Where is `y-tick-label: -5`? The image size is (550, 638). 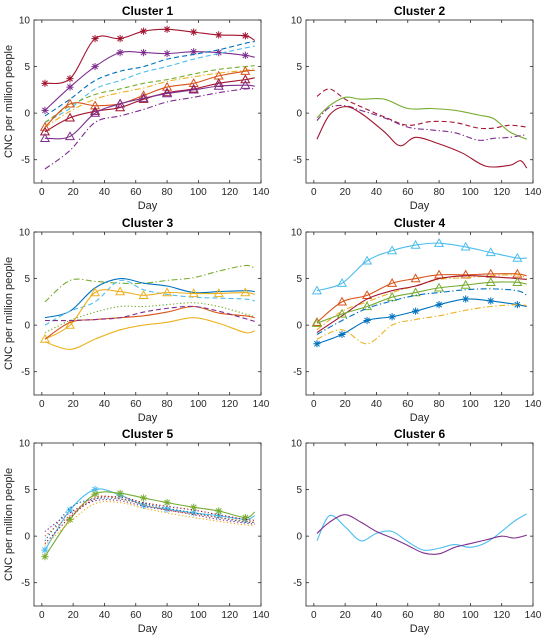 y-tick-label: -5 is located at coordinates (297, 583).